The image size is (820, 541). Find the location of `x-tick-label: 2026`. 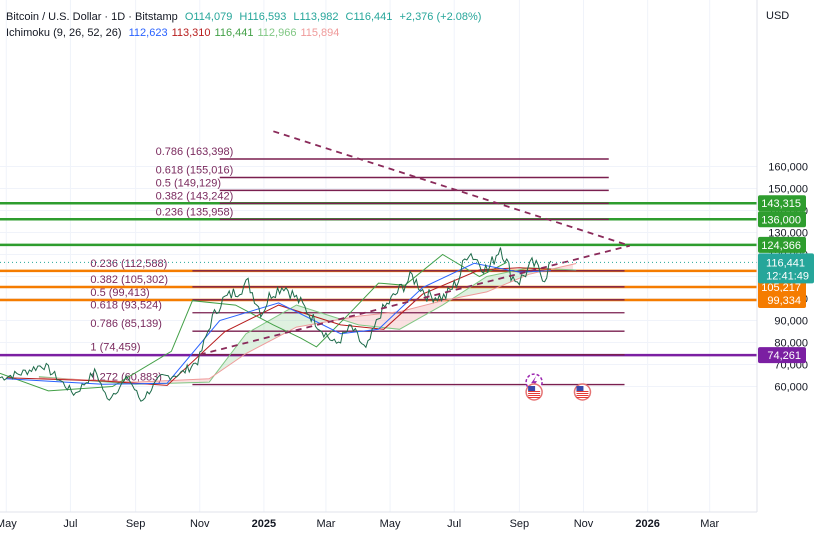

x-tick-label: 2026 is located at coordinates (647, 524).